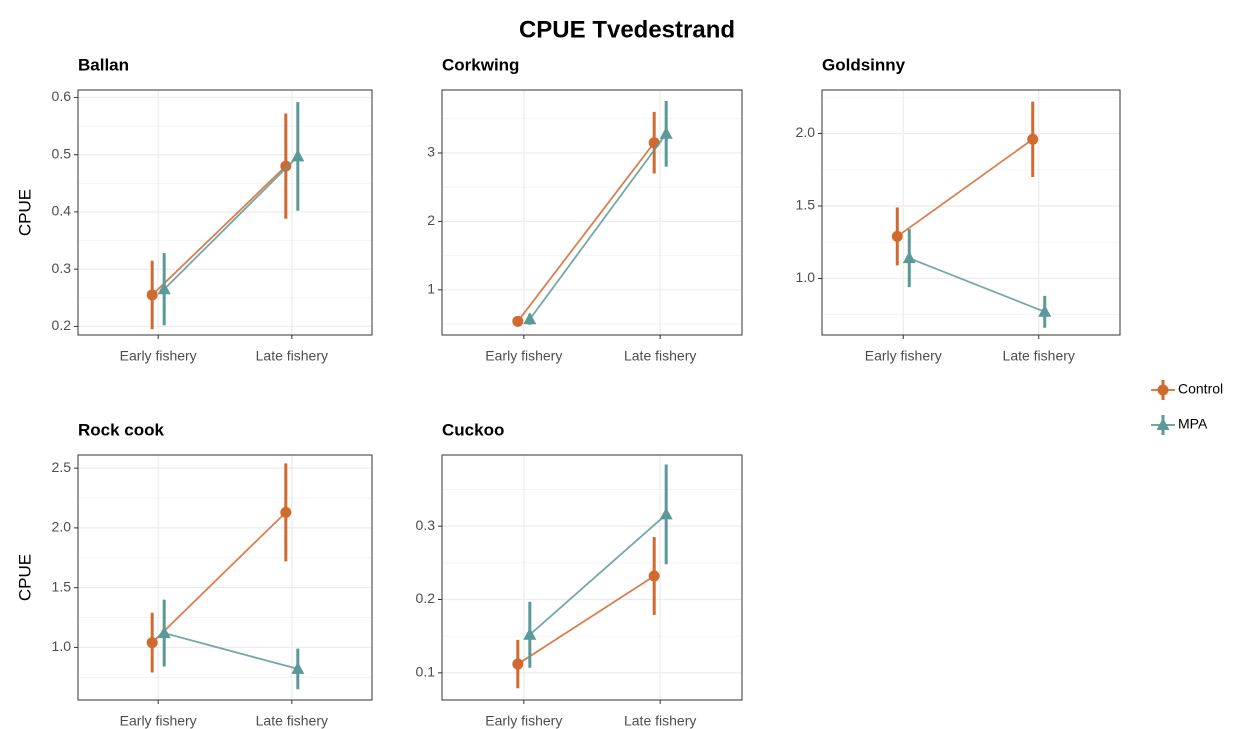 Image resolution: width=1249 pixels, height=729 pixels. Describe the element at coordinates (1187, 407) in the screenshot. I see `legend: Control MPA` at that location.